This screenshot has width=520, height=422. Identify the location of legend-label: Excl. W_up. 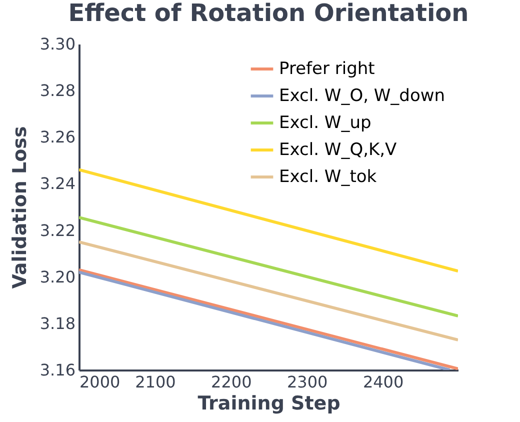
(325, 123).